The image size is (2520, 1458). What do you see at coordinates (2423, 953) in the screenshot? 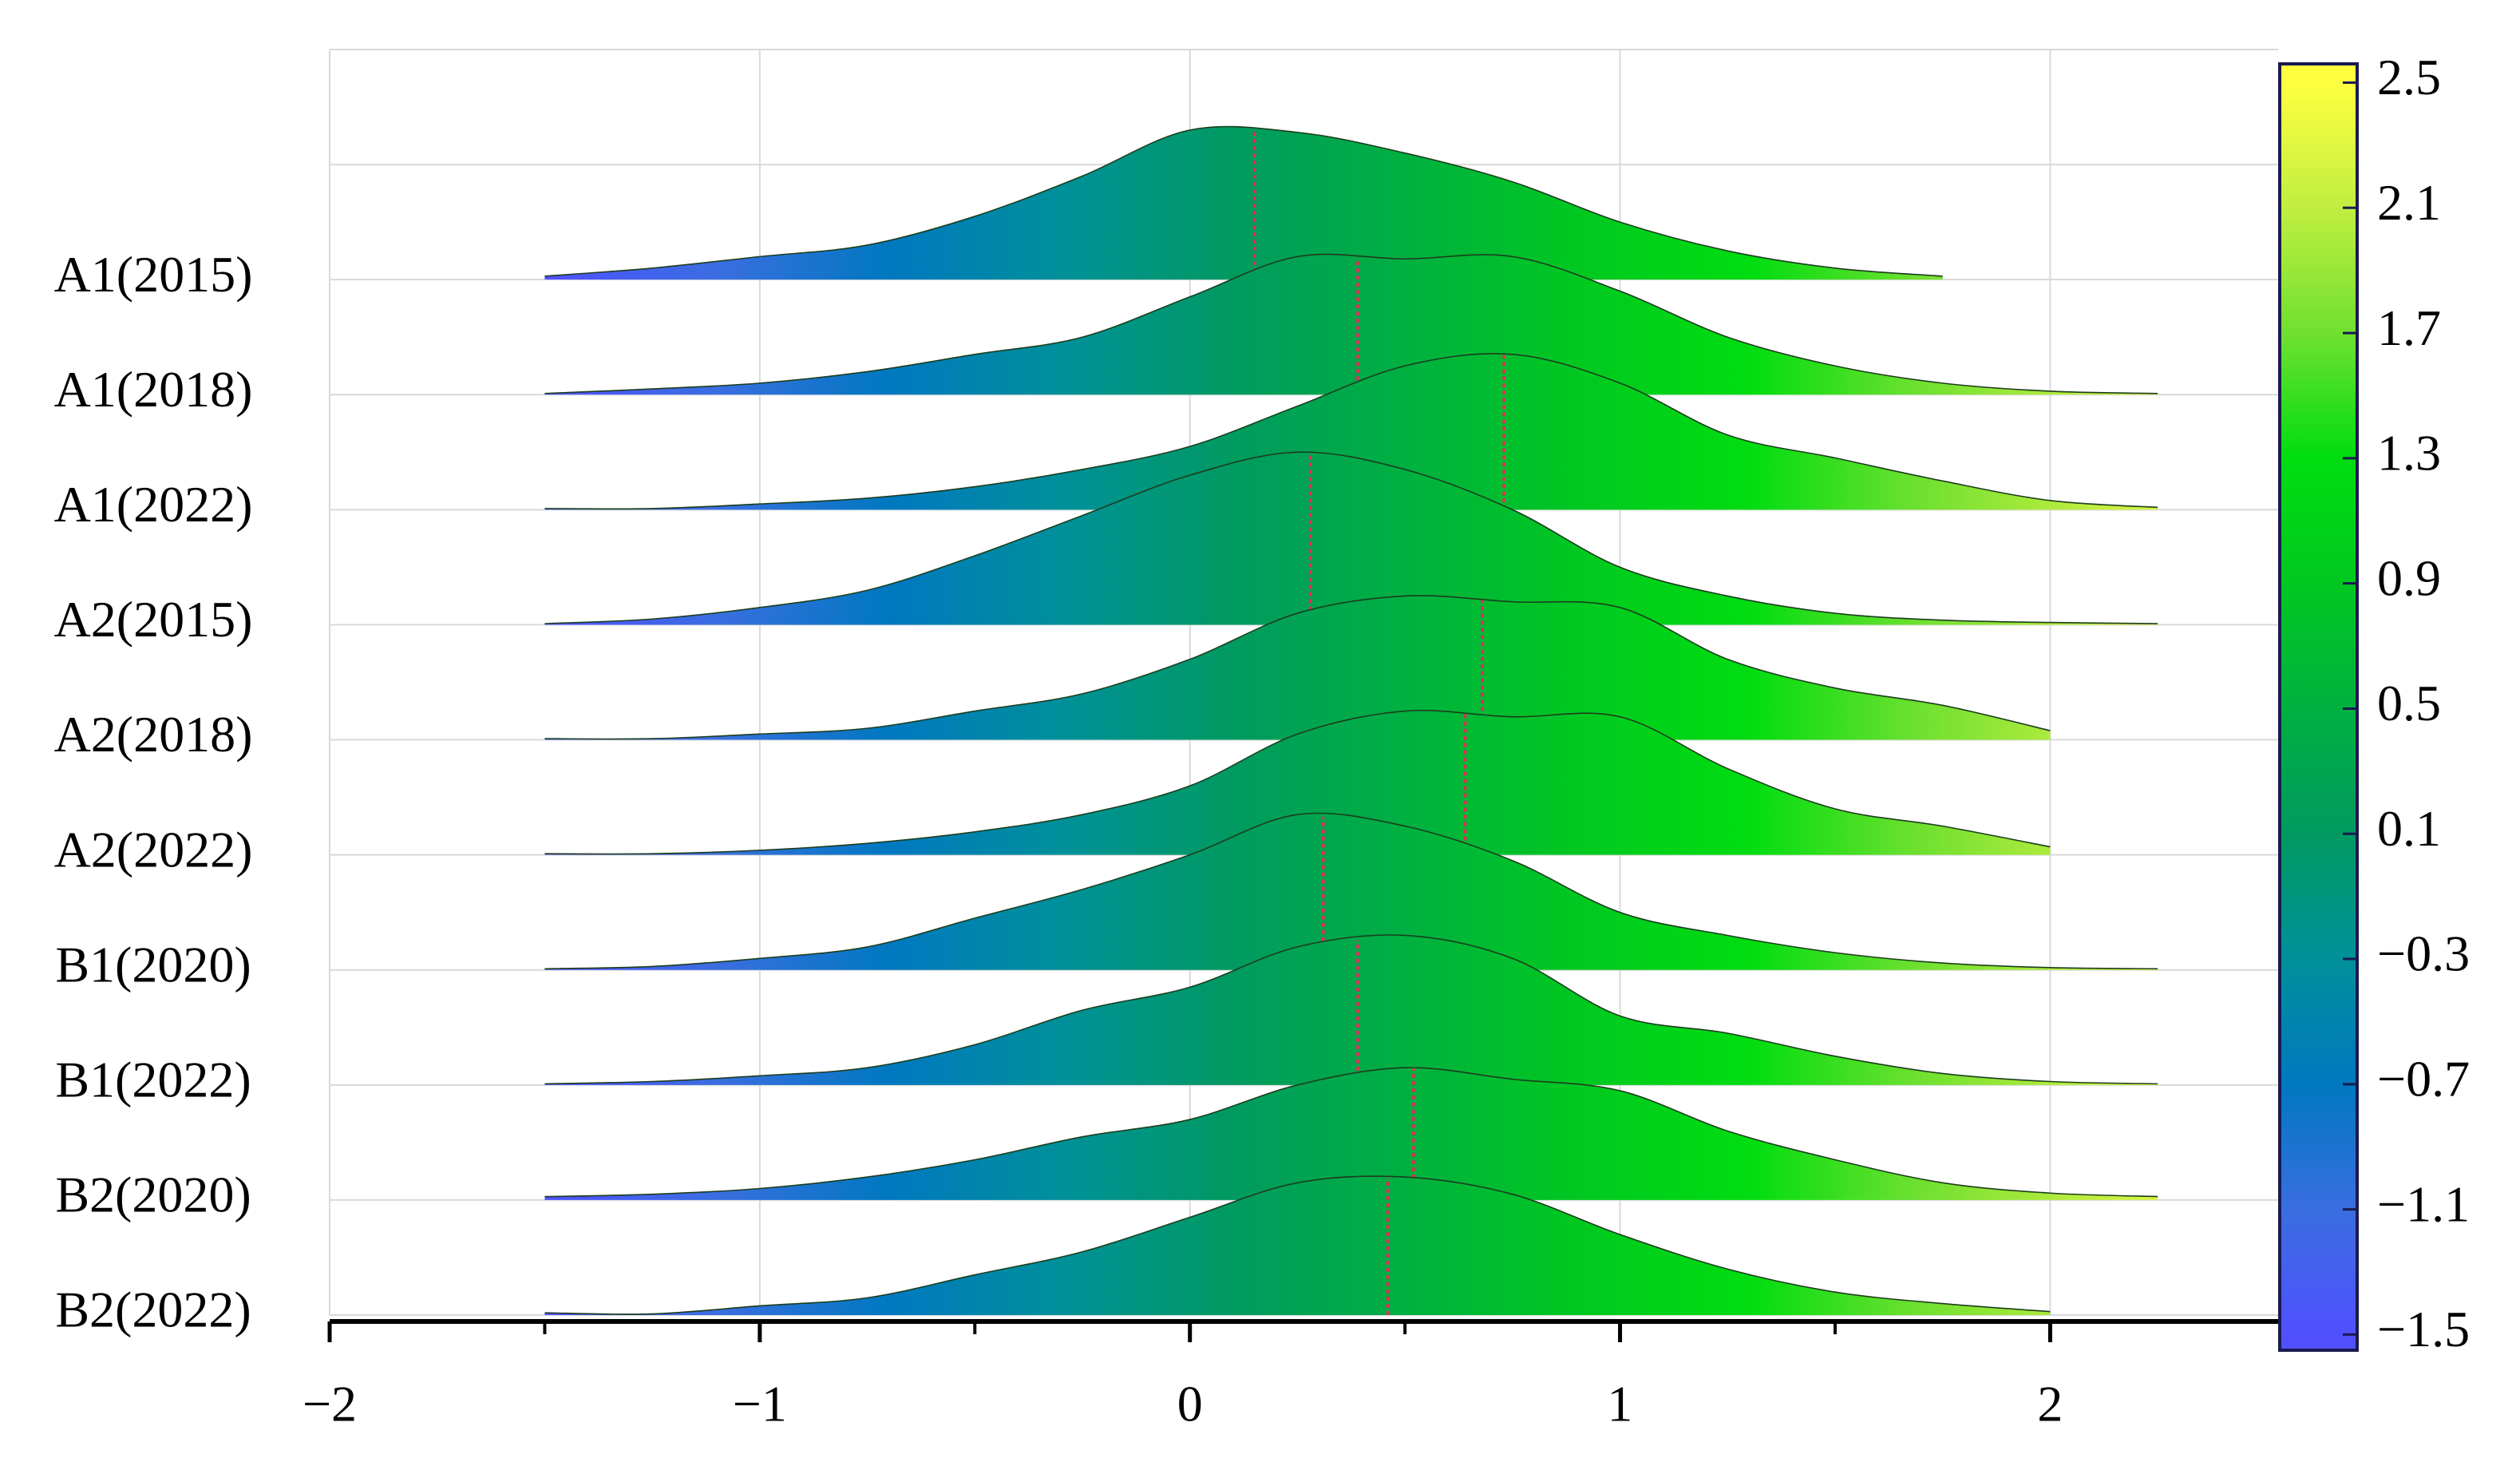
I see `colorbar-tick-label: −0.3` at bounding box center [2423, 953].